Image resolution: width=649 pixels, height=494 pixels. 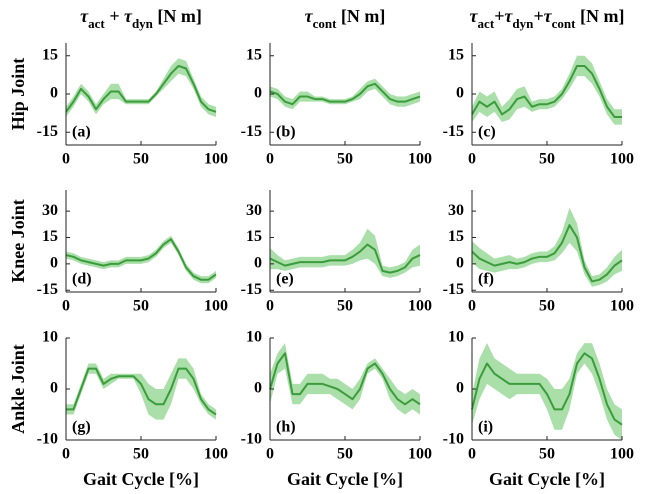 I want to click on chart-title: τact+τdyn+τcont [N m], so click(x=547, y=18).